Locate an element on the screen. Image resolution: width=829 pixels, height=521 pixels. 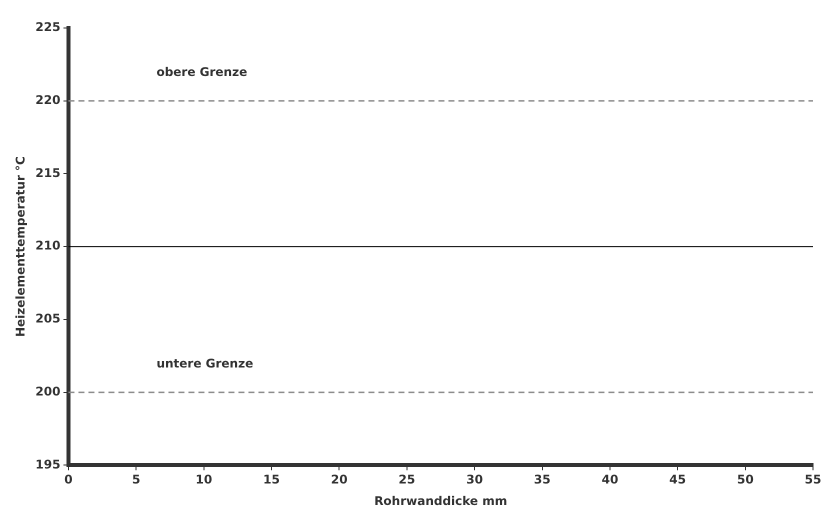
x-tick-label: 30 is located at coordinates (474, 479).